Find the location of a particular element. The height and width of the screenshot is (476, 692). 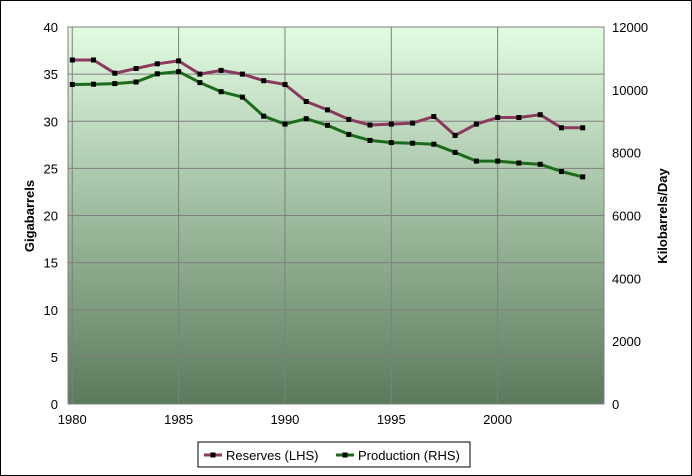

right-tick-label: 8000 is located at coordinates (626, 153).